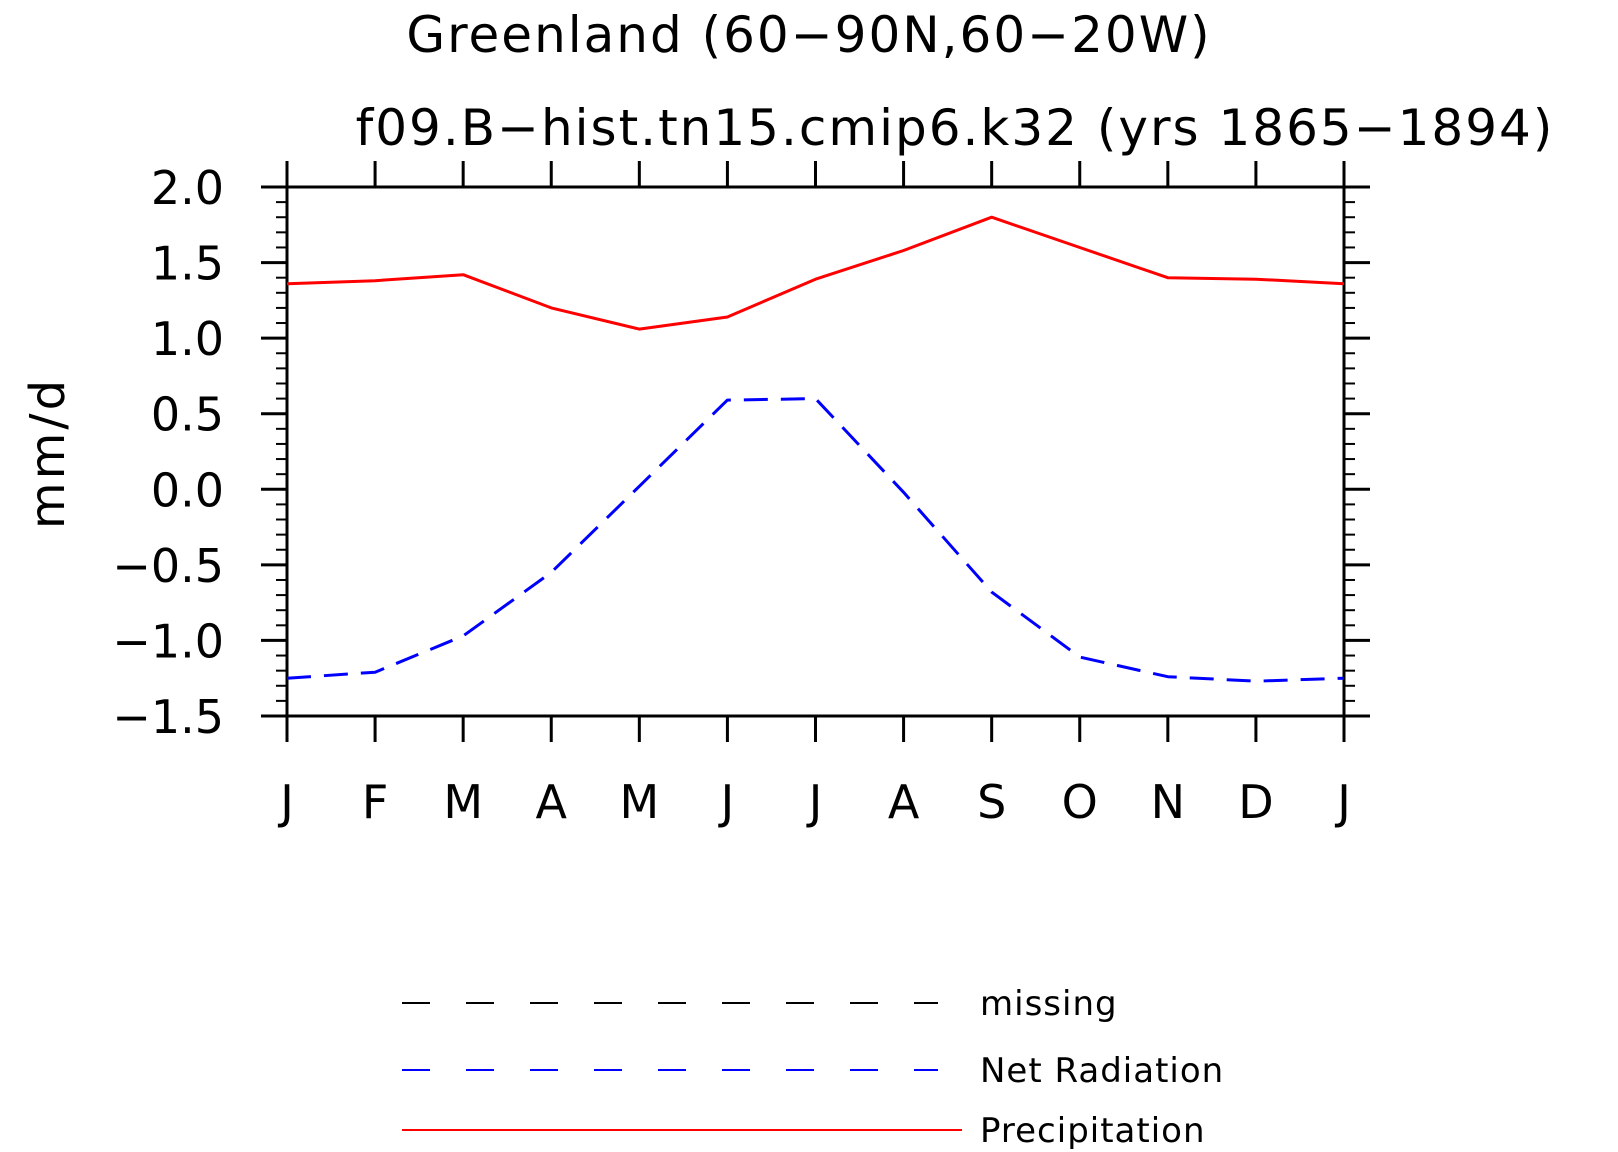 This screenshot has height=1152, width=1618. I want to click on y-tick-label: −1.0, so click(168, 641).